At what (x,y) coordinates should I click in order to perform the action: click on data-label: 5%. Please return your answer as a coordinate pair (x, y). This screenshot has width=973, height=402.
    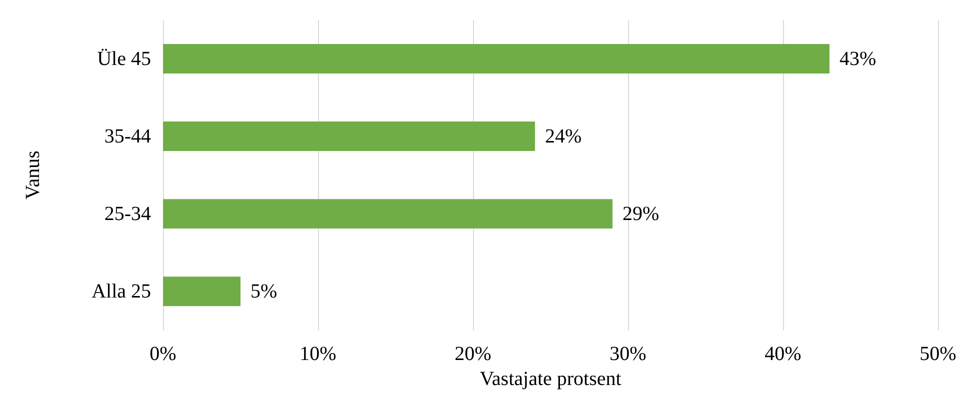
    Looking at the image, I should click on (264, 291).